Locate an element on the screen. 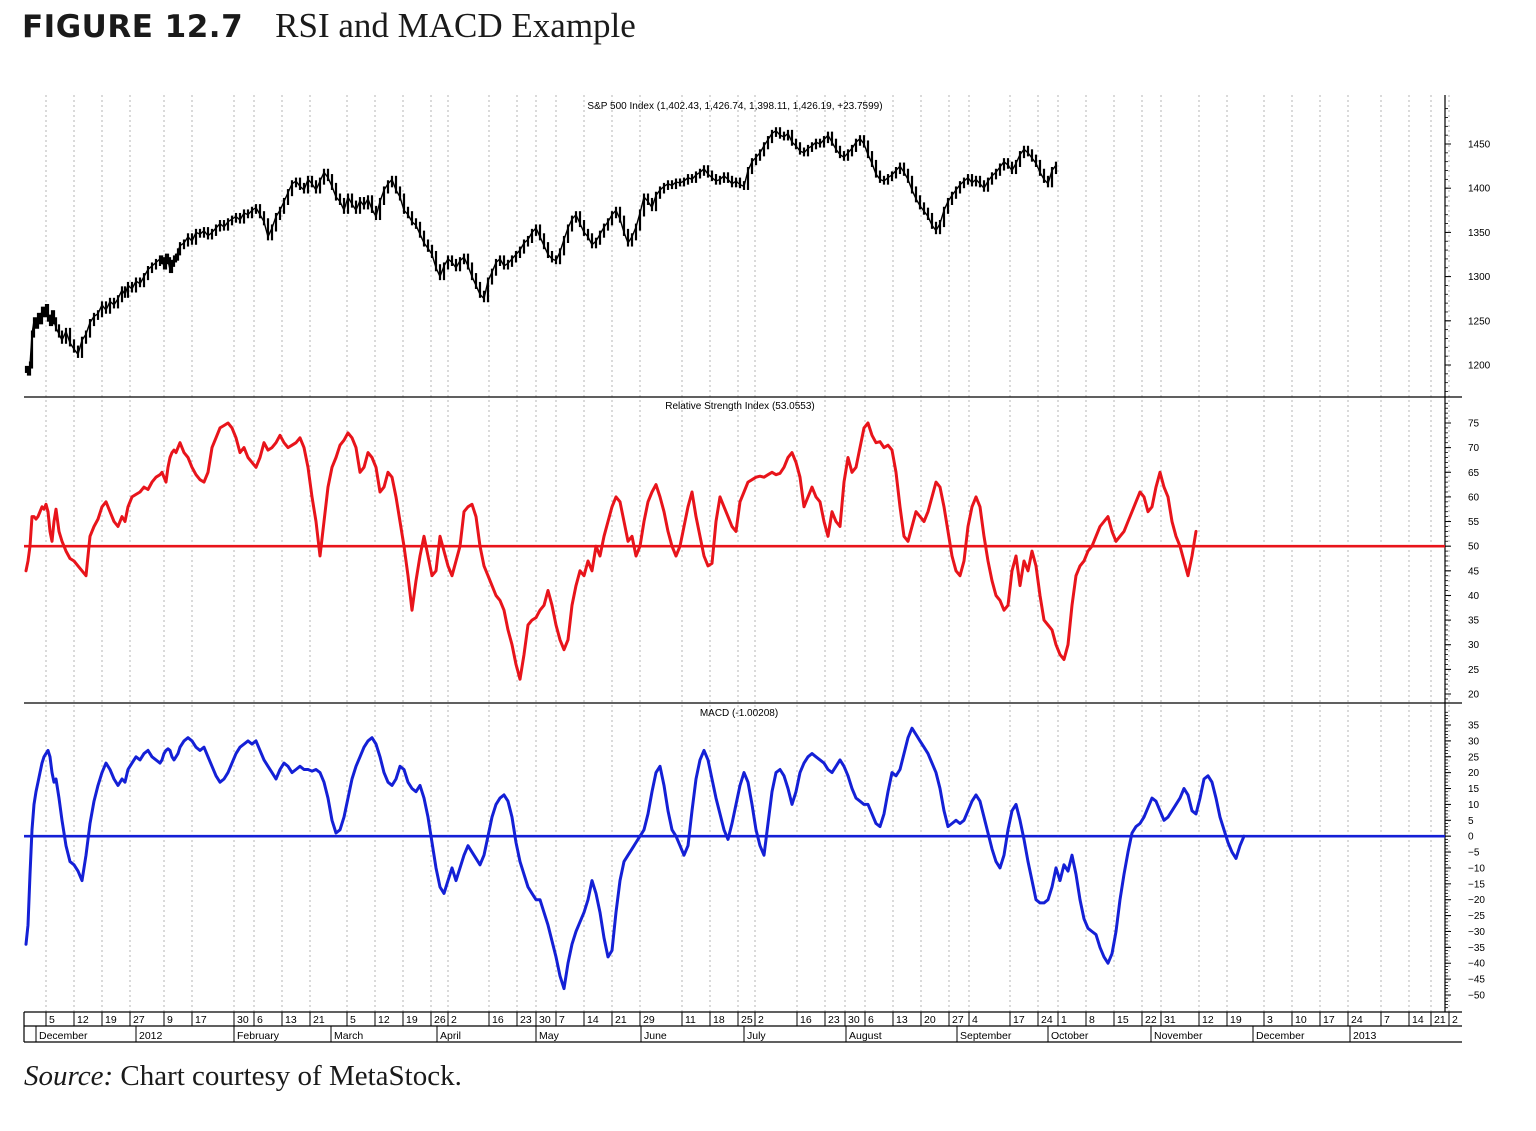 Image resolution: width=1536 pixels, height=1131 pixels. date-day-label: 10 is located at coordinates (1301, 1020).